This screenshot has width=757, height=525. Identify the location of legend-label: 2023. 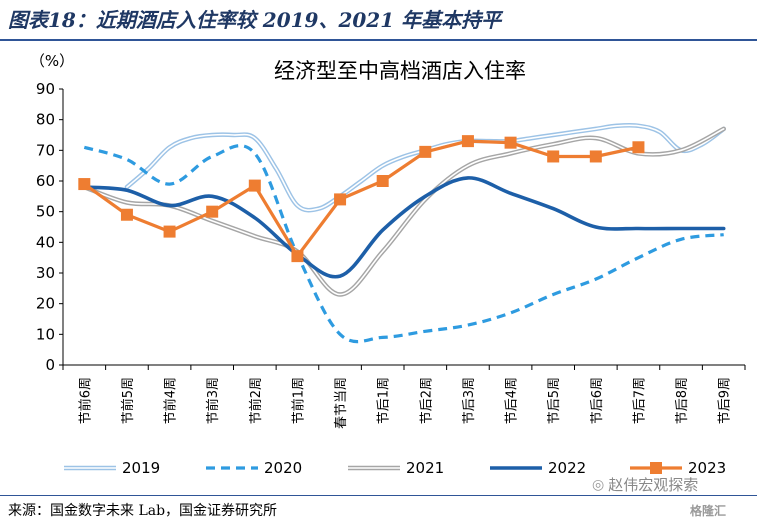
(707, 468).